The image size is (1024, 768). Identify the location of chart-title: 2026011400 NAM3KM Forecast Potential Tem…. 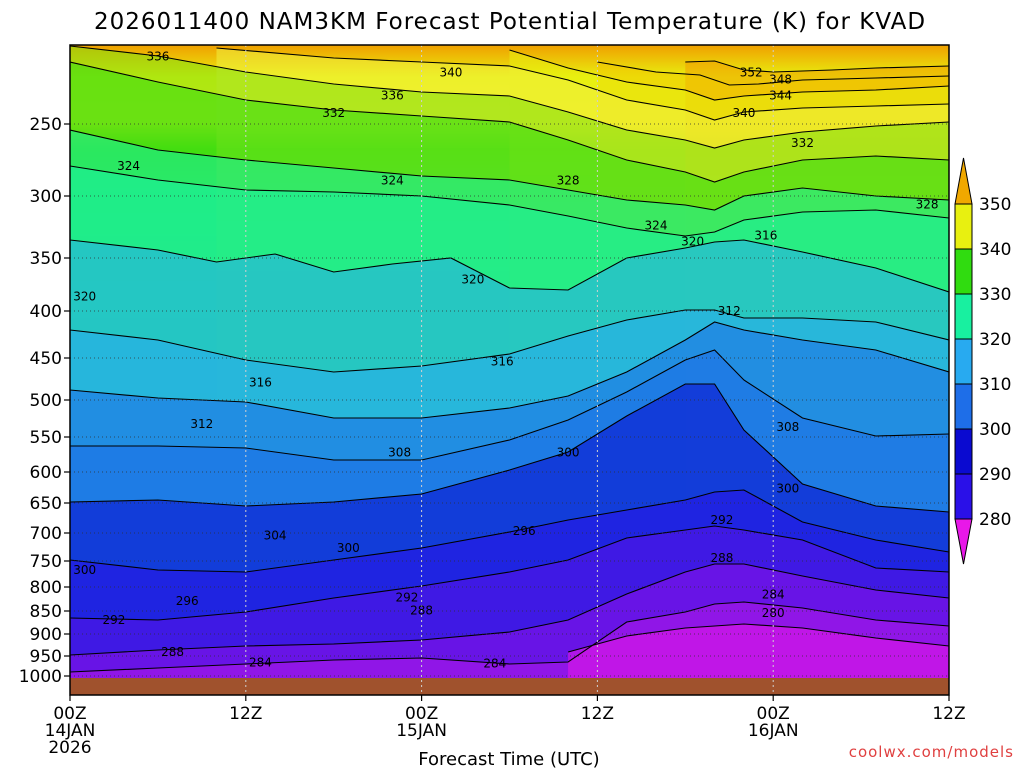
(510, 22).